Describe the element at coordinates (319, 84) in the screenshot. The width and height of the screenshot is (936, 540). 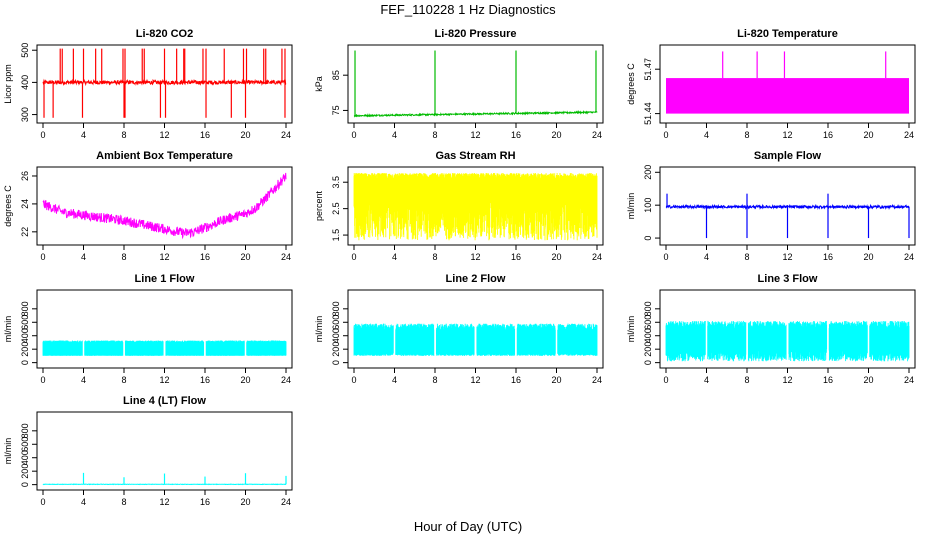
I see `y-axis-label: kPa` at that location.